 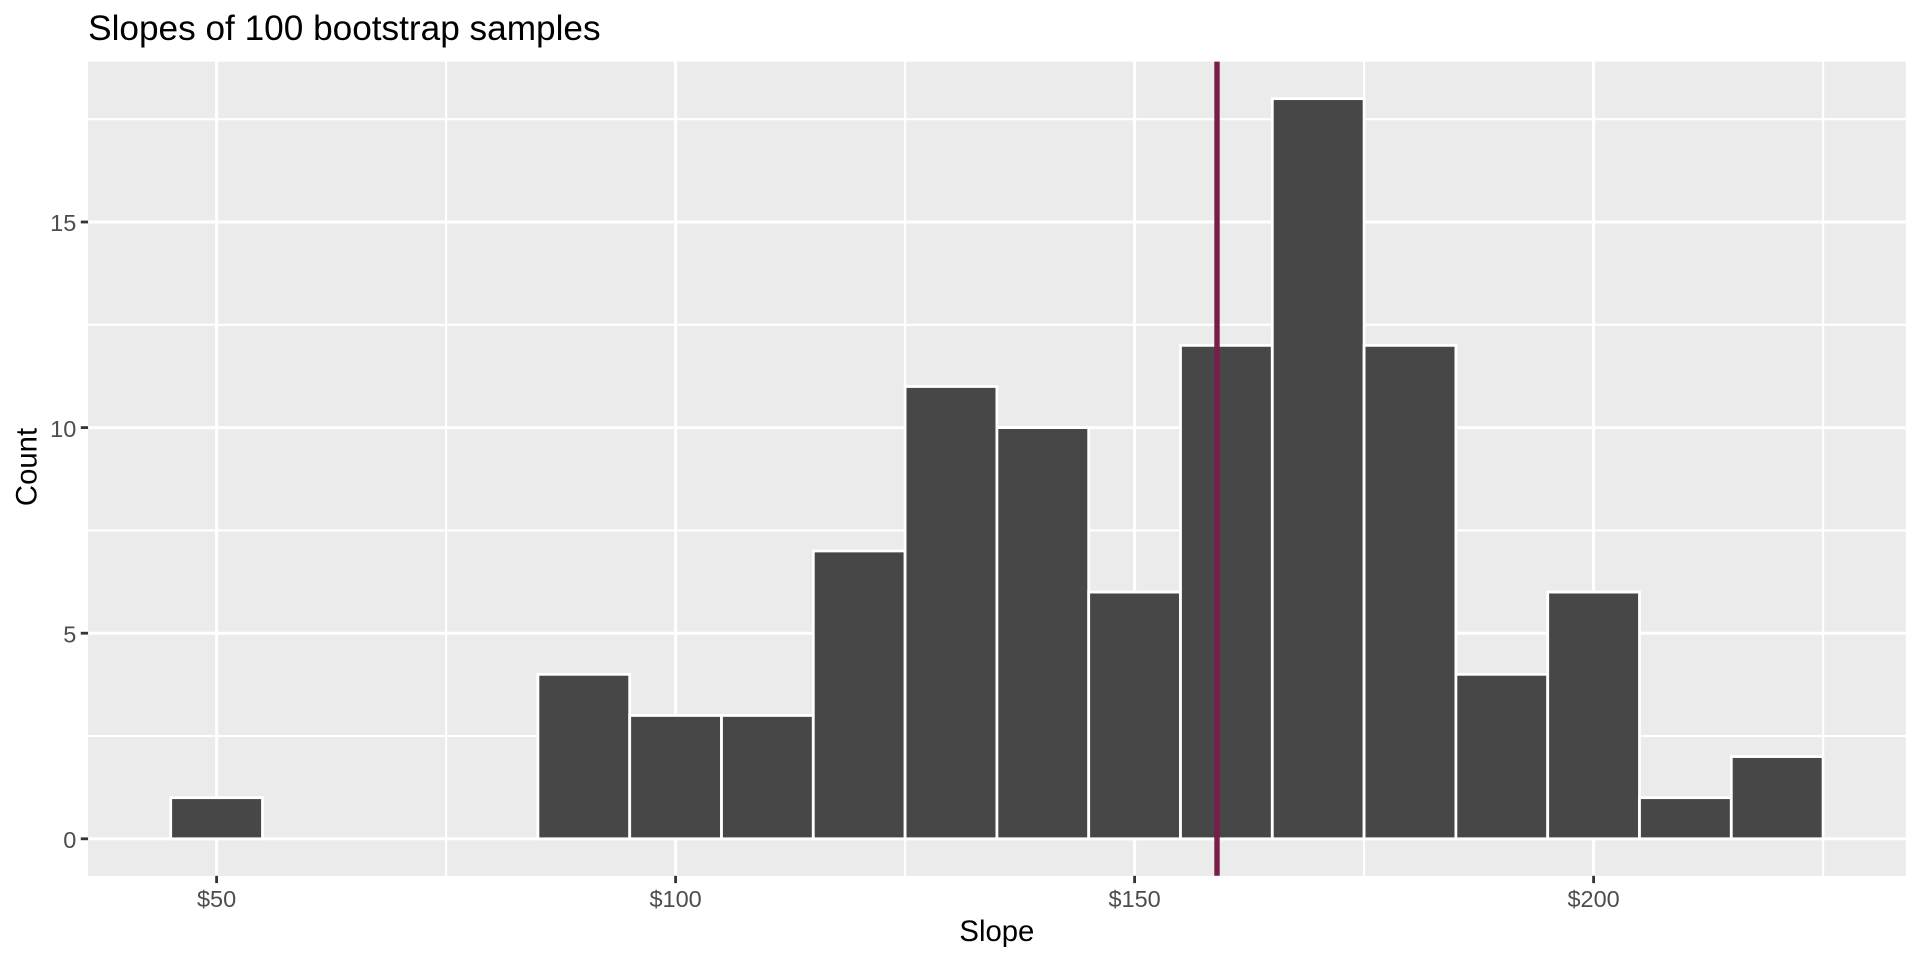 What do you see at coordinates (344, 28) in the screenshot?
I see `svg-text:Slopes of 100 bootstrap sample: Slopes of 100 bootstrap samples` at bounding box center [344, 28].